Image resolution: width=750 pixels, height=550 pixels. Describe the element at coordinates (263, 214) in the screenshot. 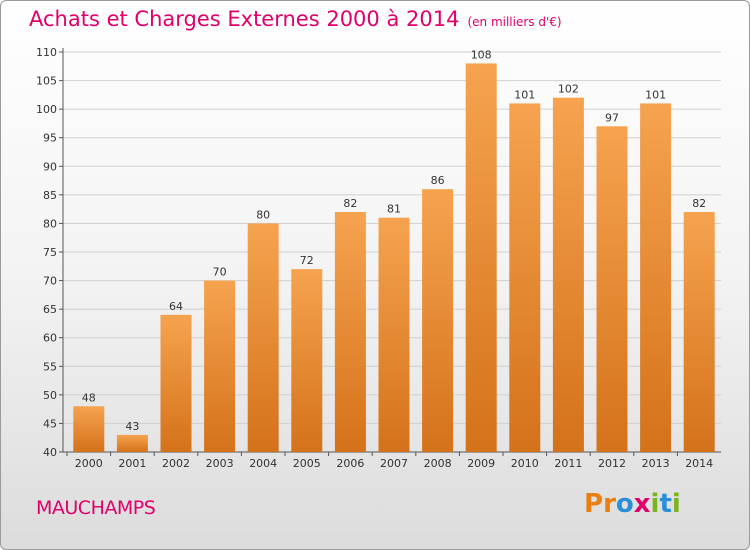

I see `value-label-2004: 80` at that location.